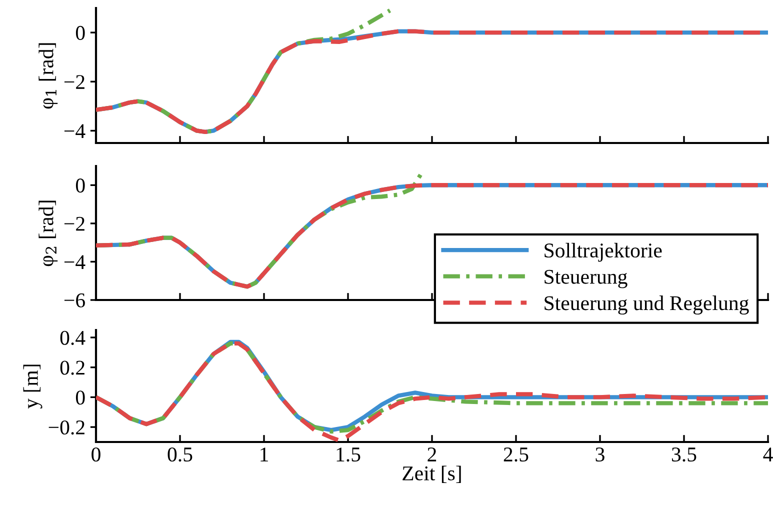 This screenshot has width=773, height=509. What do you see at coordinates (48, 76) in the screenshot?
I see `y-axis-title: φ$_{1}$ [rad]` at bounding box center [48, 76].